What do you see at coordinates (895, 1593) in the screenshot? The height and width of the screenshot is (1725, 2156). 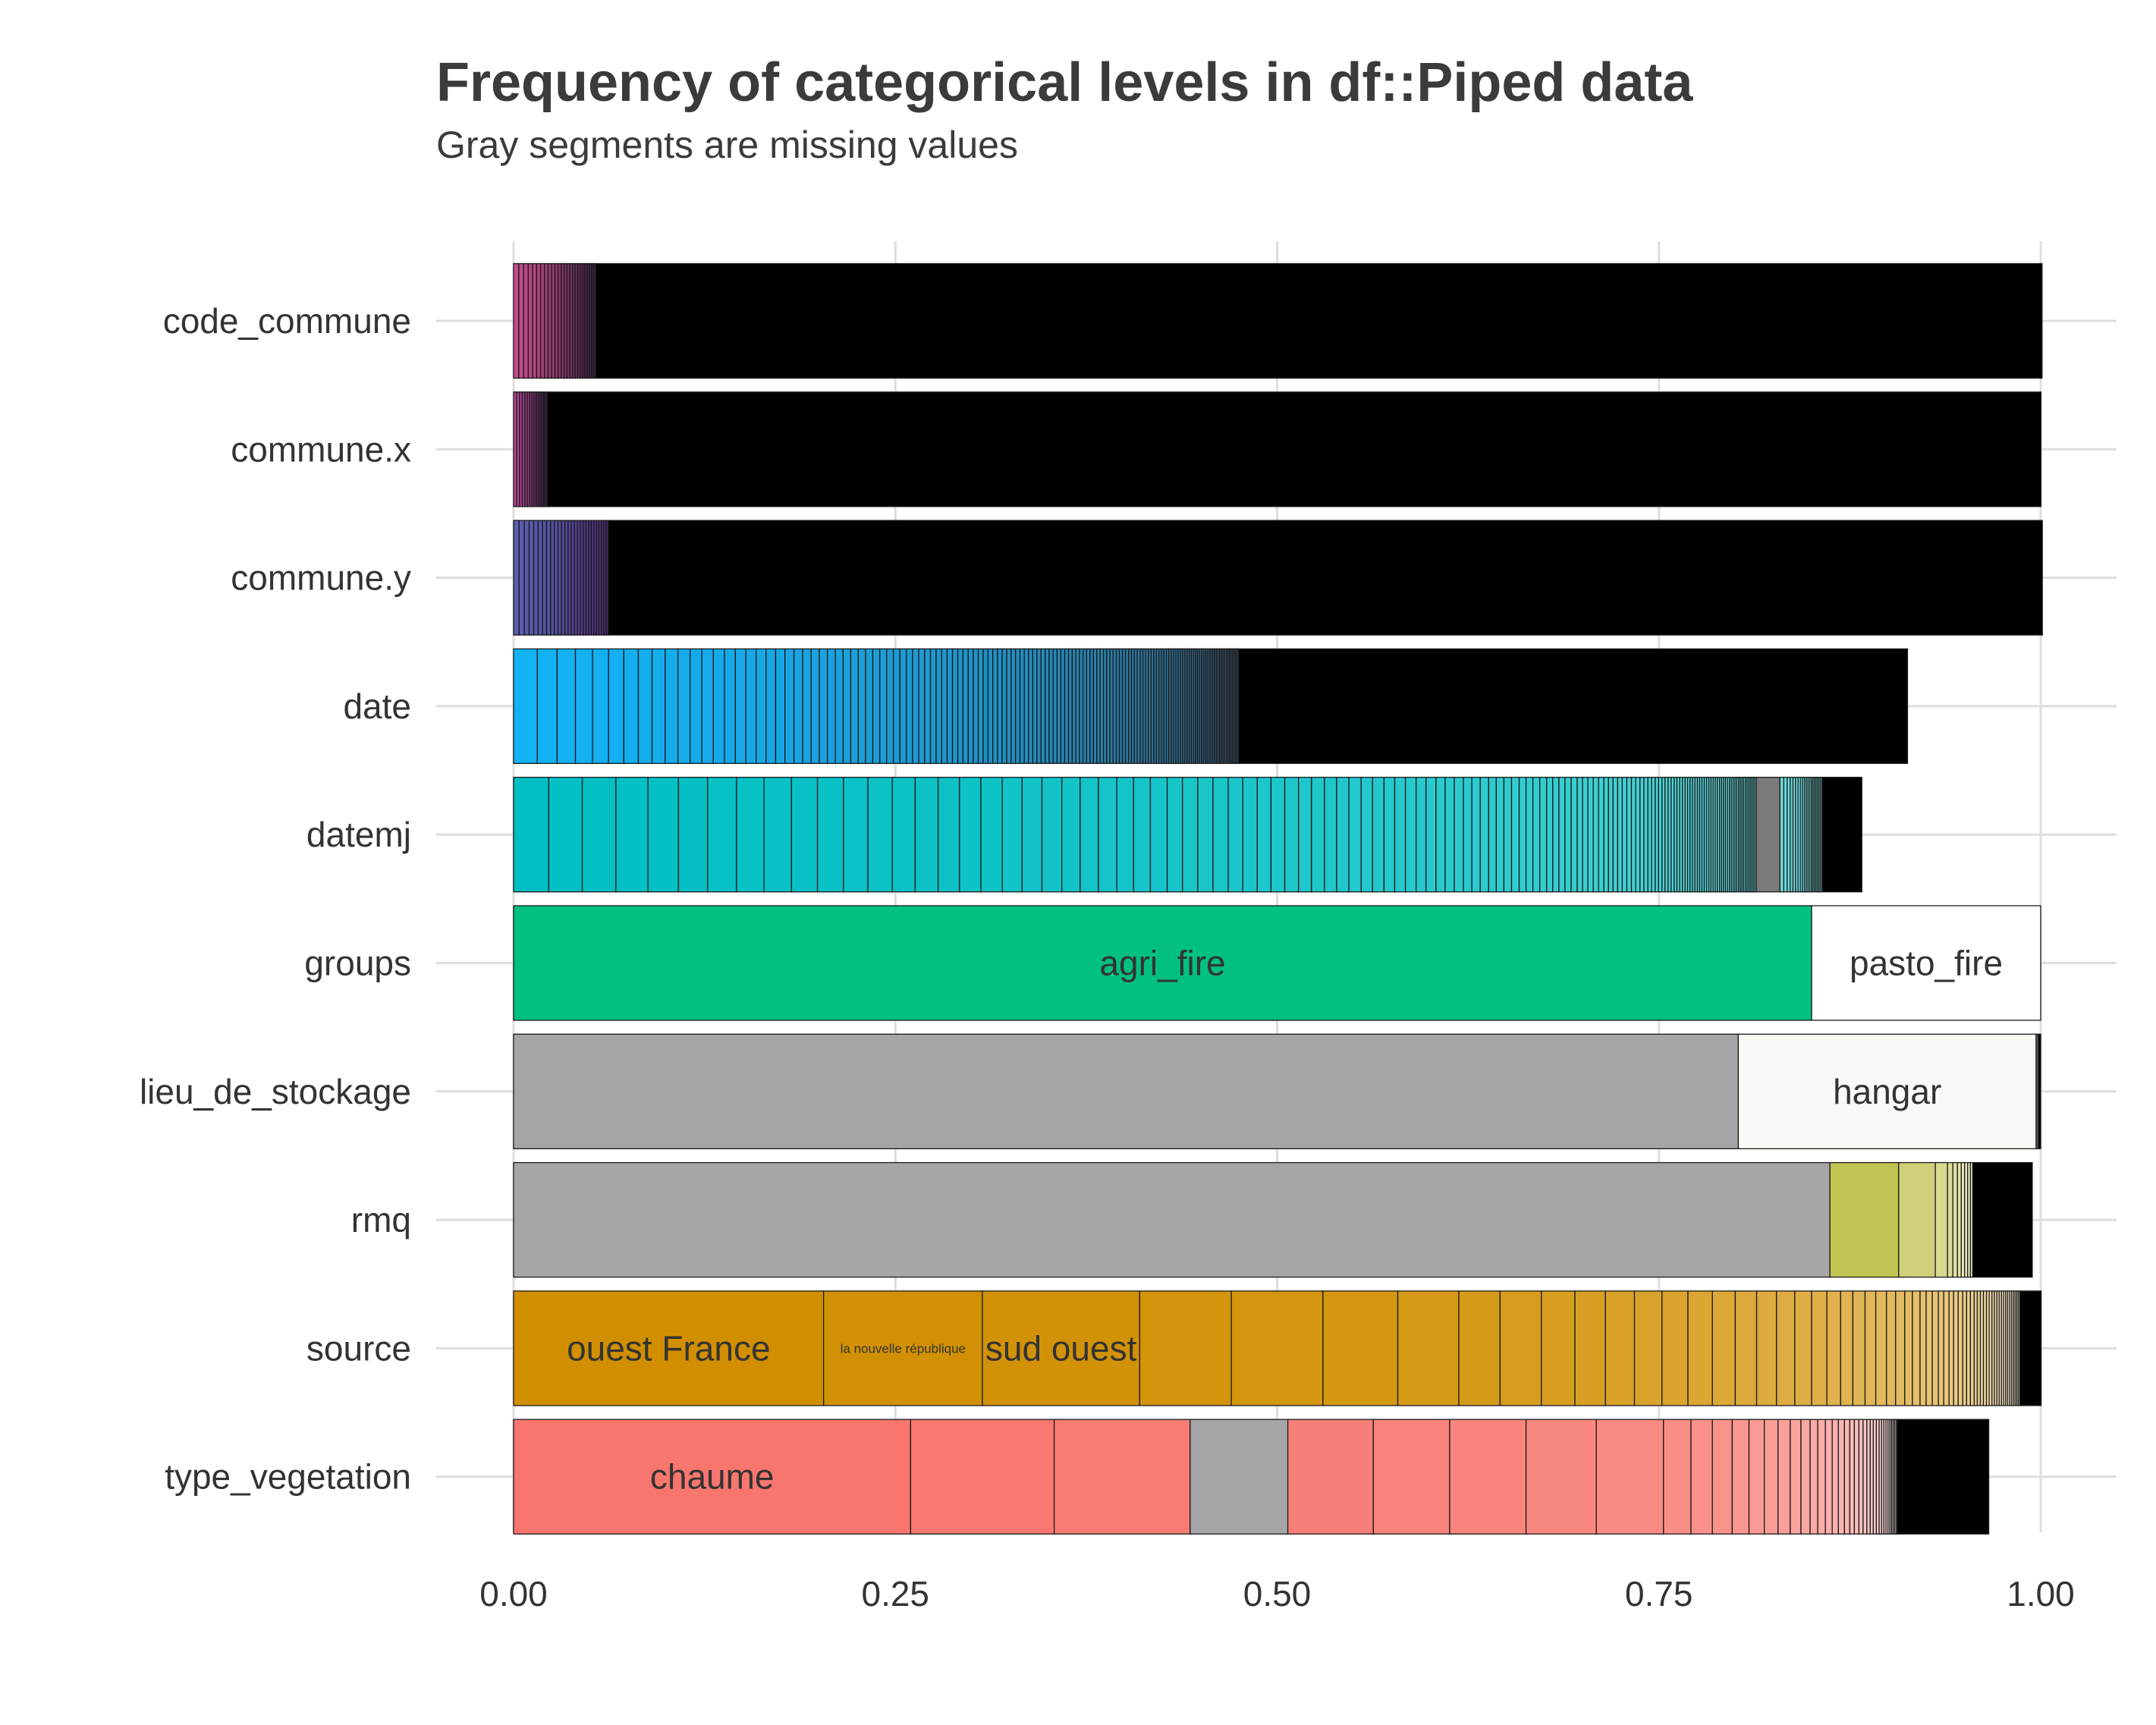 I see `x-tick-label: 0.25` at bounding box center [895, 1593].